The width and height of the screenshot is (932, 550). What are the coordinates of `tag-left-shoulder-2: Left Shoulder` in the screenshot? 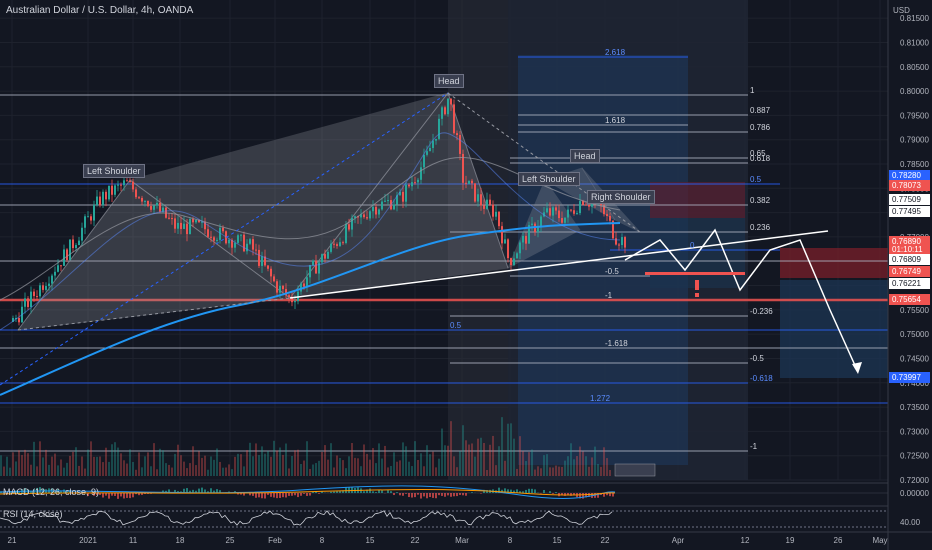 It's located at (549, 179).